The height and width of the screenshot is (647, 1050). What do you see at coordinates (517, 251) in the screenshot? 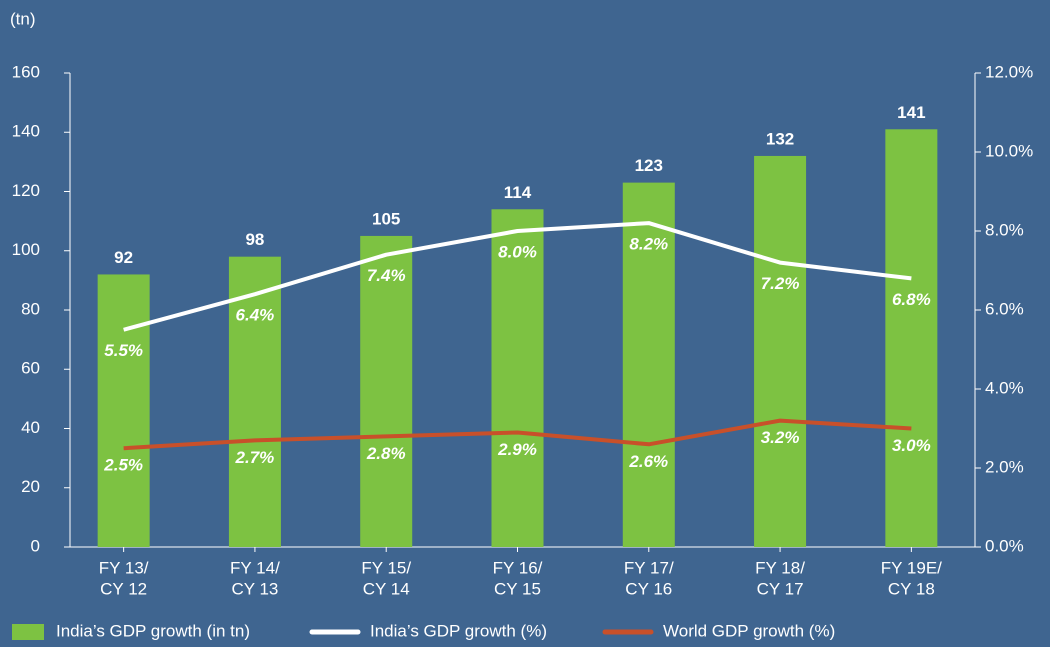
I see `point-label: 8.0%` at bounding box center [517, 251].